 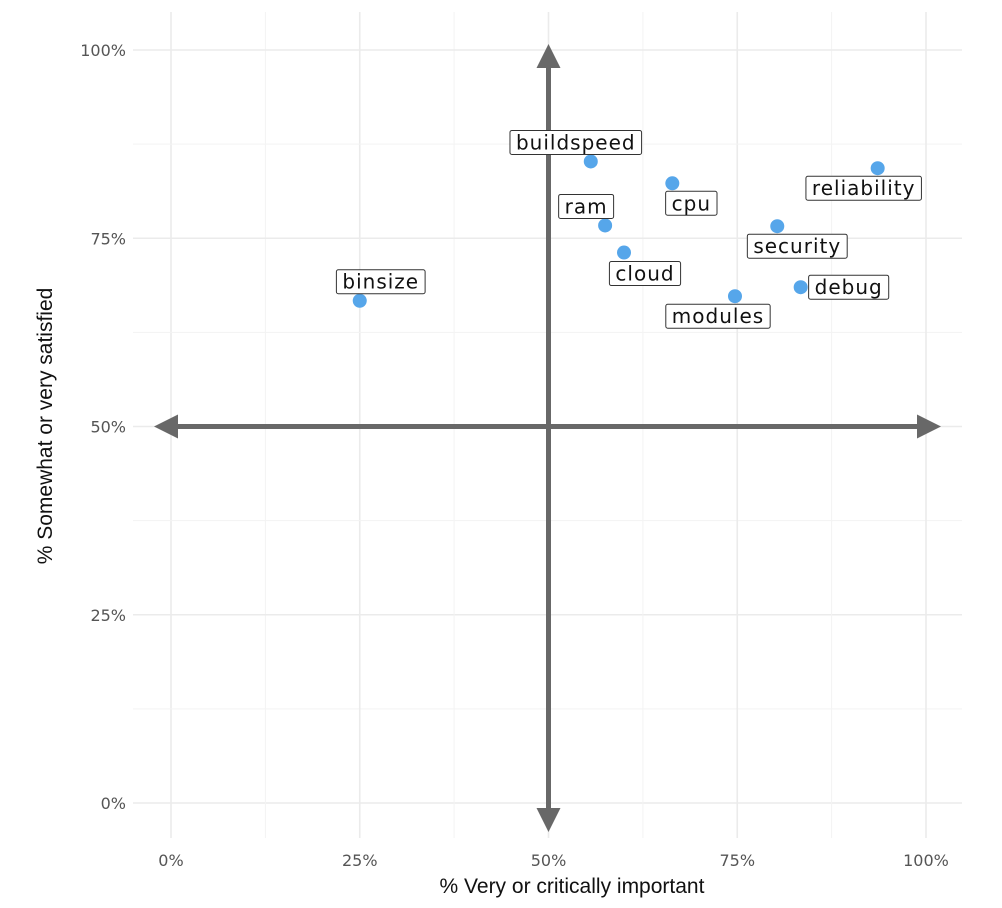 I want to click on label-text: modules, so click(x=718, y=316).